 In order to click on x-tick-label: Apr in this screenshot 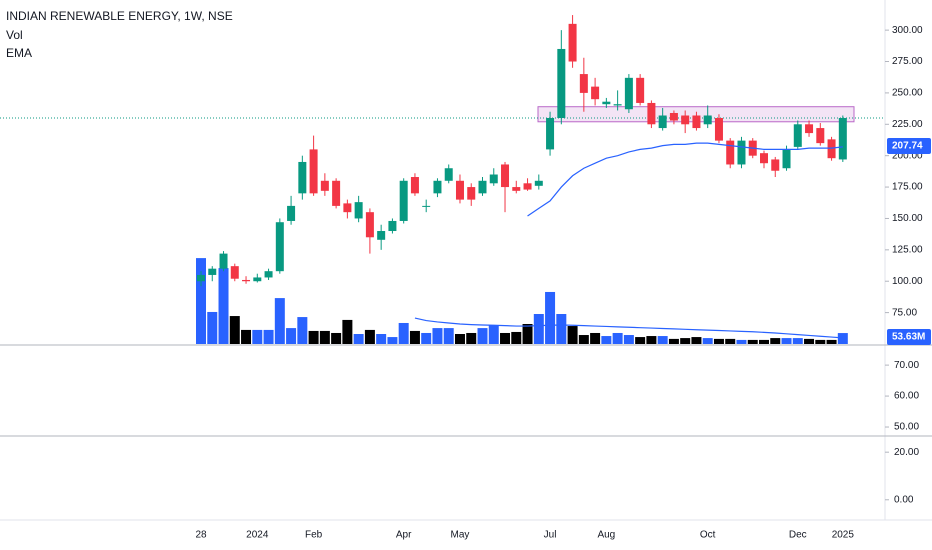, I will do `click(404, 535)`.